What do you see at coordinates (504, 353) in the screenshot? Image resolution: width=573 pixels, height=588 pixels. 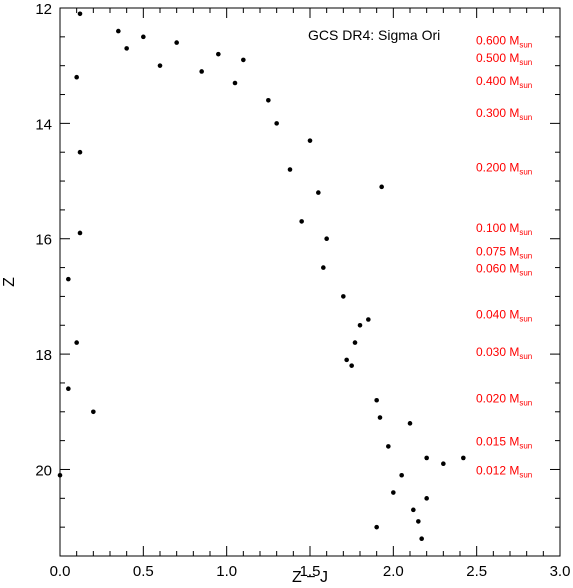 I see `mass-label: 0.030 Msun` at bounding box center [504, 353].